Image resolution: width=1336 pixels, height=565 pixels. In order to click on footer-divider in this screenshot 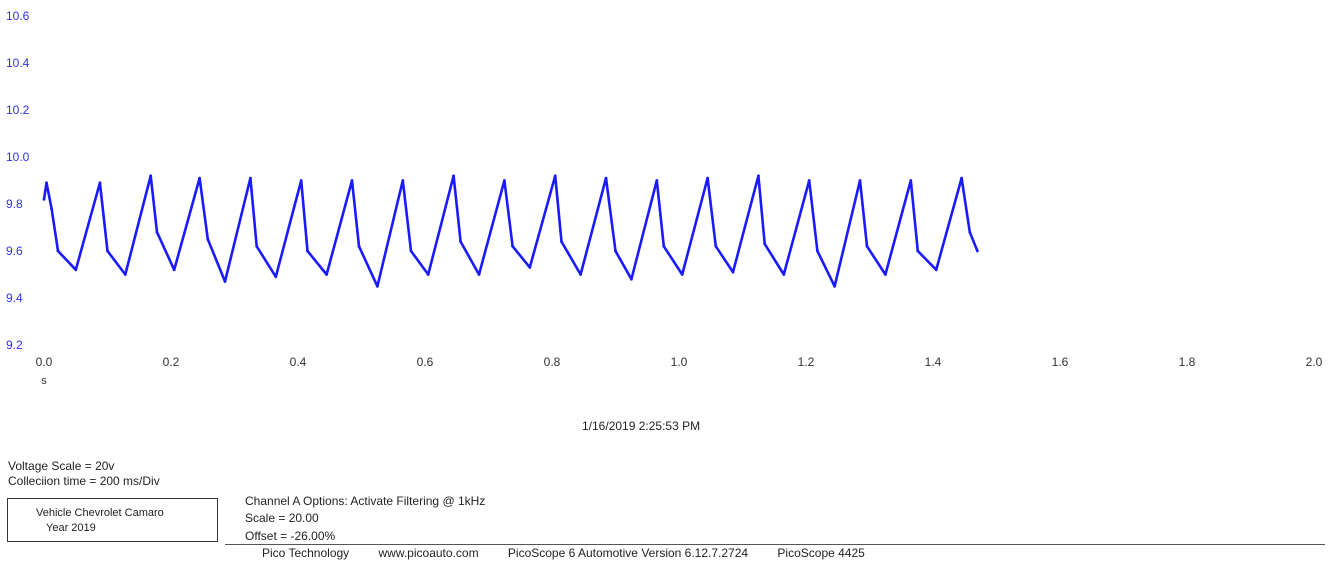, I will do `click(775, 544)`.